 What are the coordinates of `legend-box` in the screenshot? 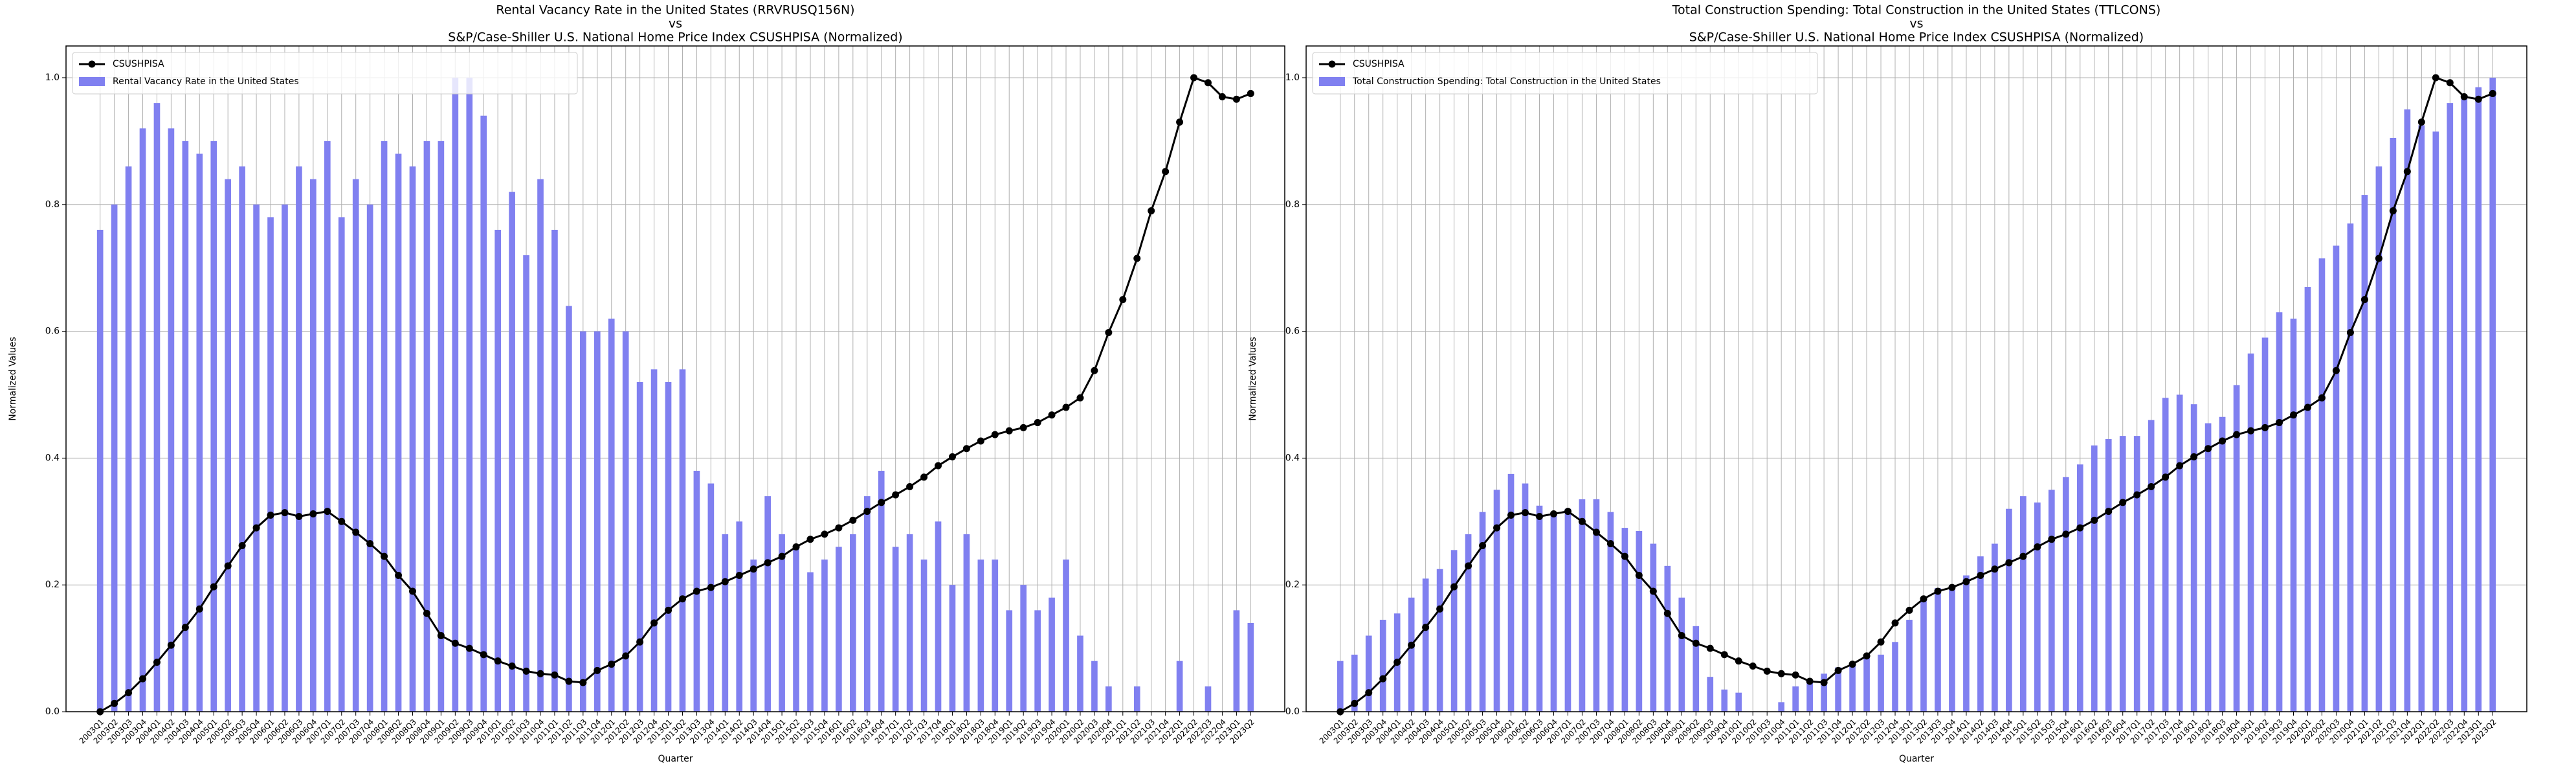 It's located at (1565, 73).